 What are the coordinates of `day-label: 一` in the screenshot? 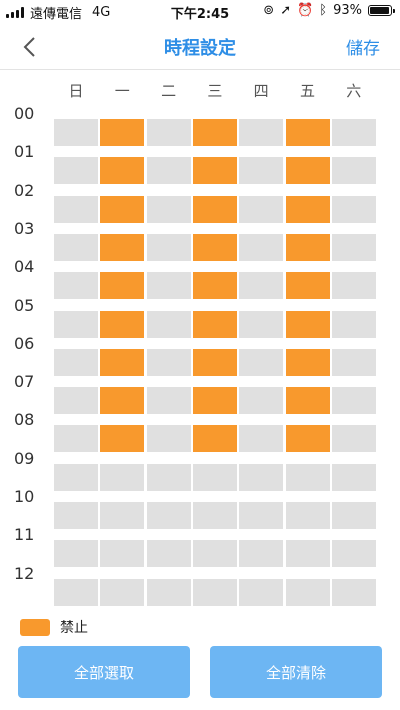 It's located at (122, 91).